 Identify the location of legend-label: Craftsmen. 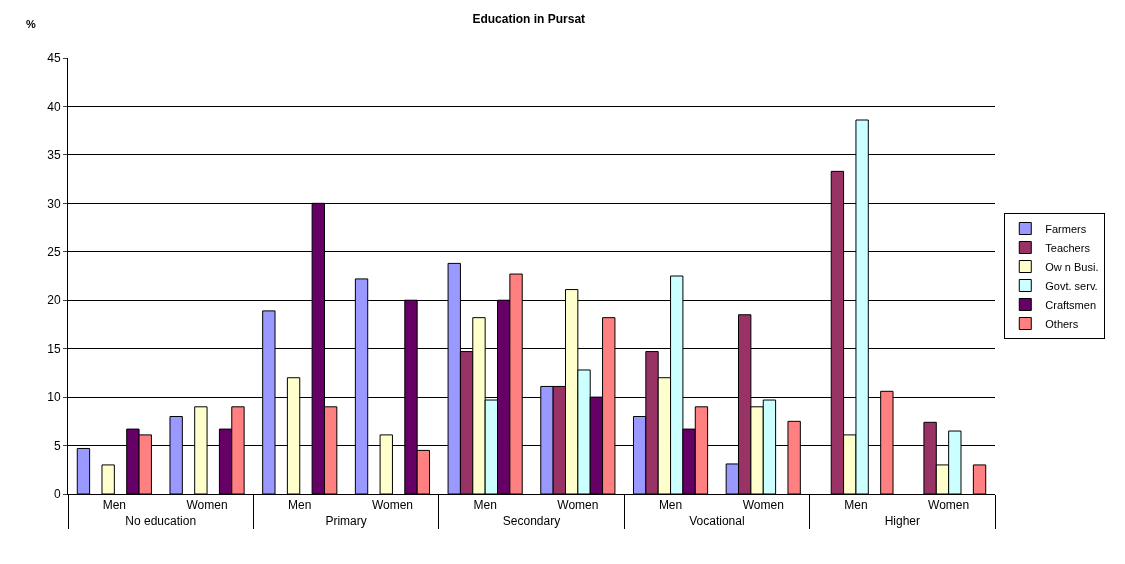
(1071, 304).